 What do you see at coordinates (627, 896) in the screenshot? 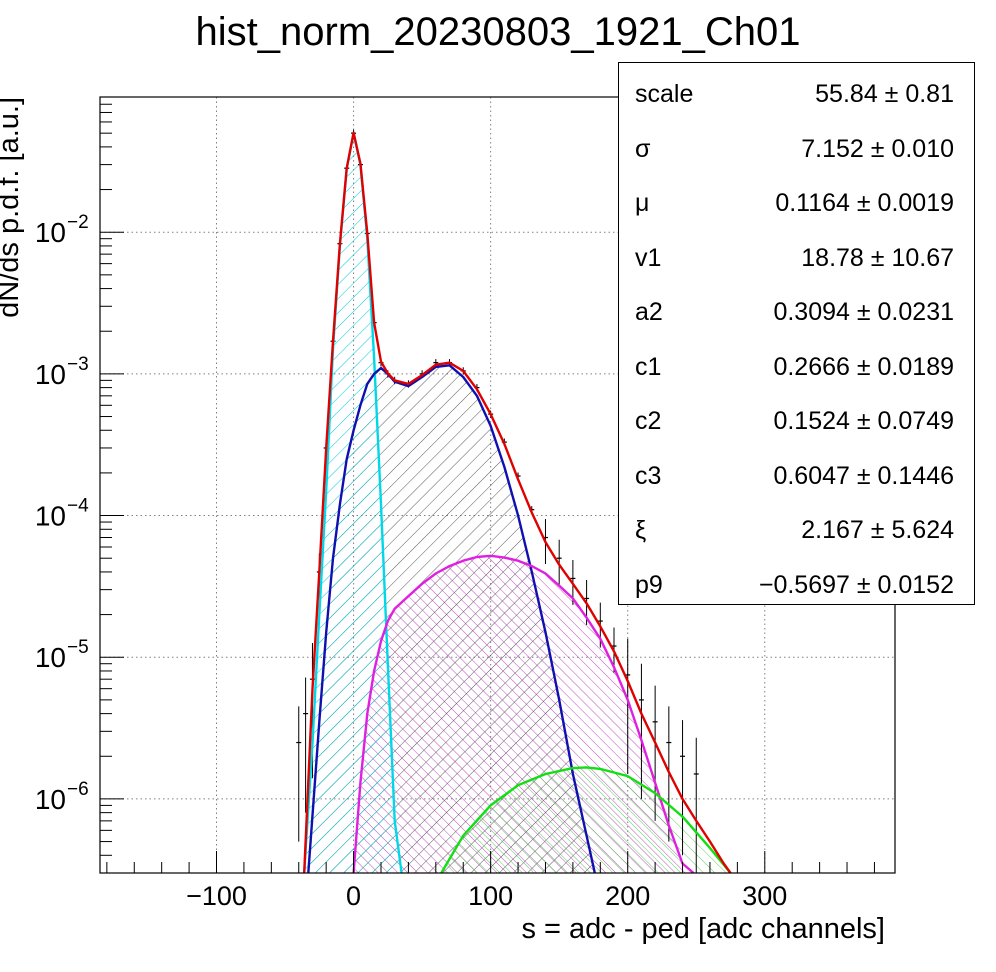
I see `x-tick-label: 200` at bounding box center [627, 896].